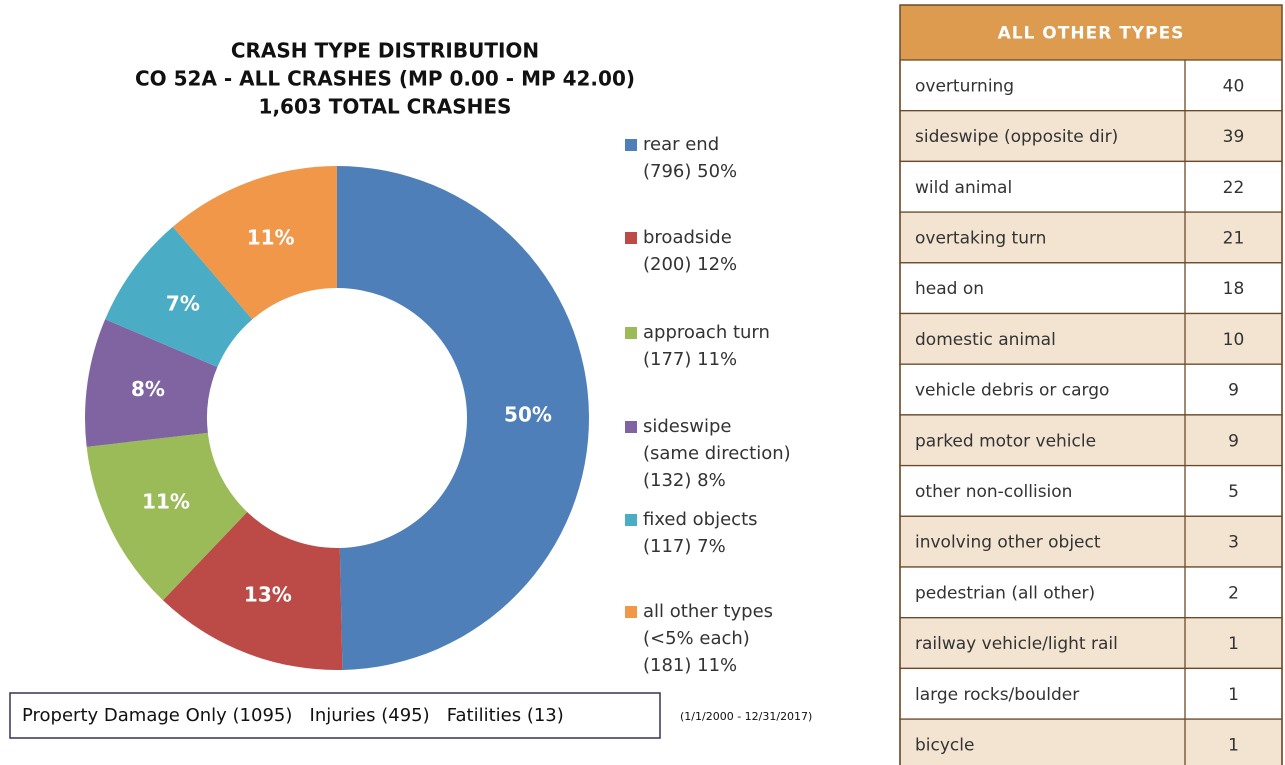 Image resolution: width=1285 pixels, height=765 pixels. What do you see at coordinates (690, 665) in the screenshot?
I see `legend-note: (181) 11%` at bounding box center [690, 665].